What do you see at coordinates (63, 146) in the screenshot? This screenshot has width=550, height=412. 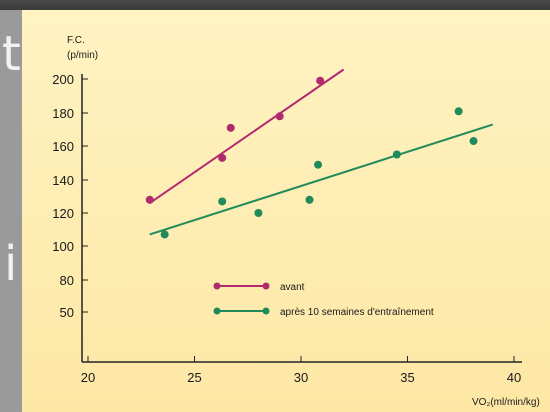 I see `y-tick-label: 160` at bounding box center [63, 146].